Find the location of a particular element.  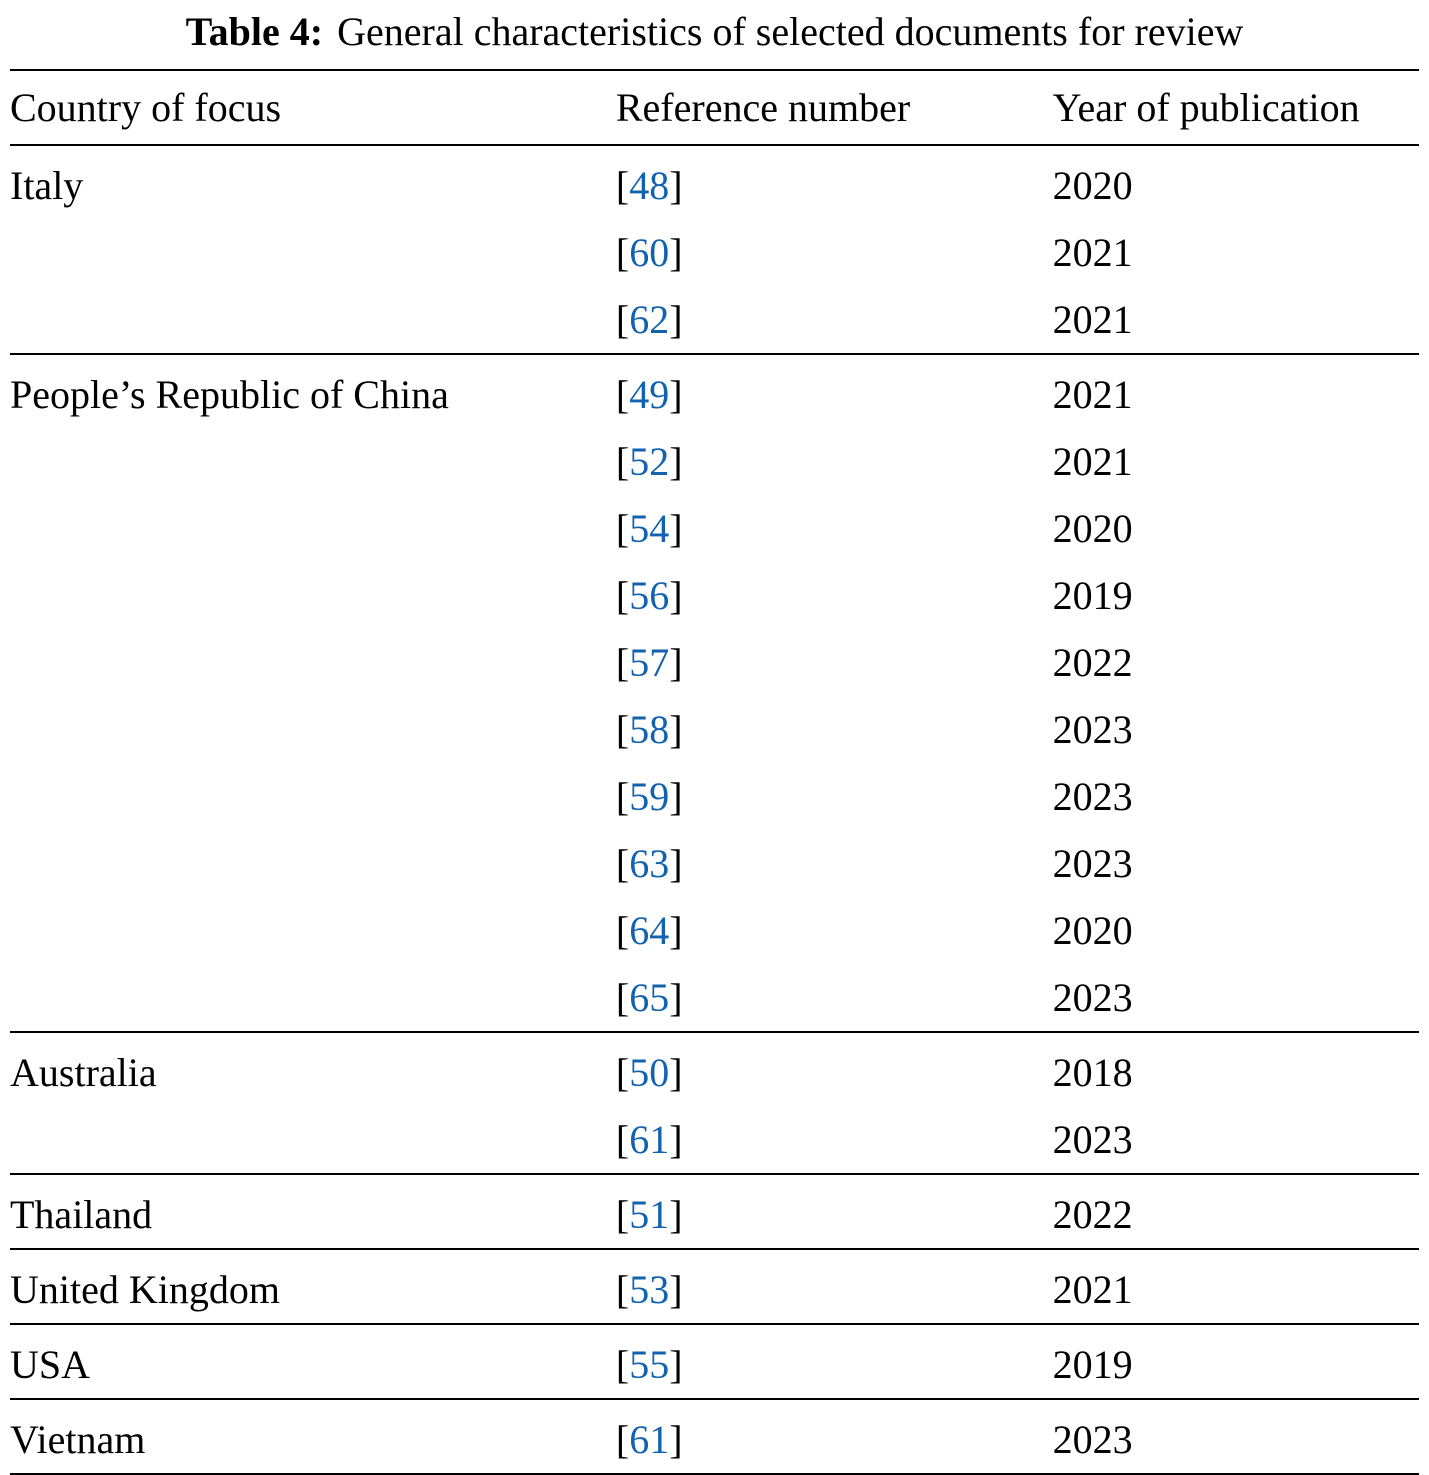

reference-cell: [65] is located at coordinates (649, 997).